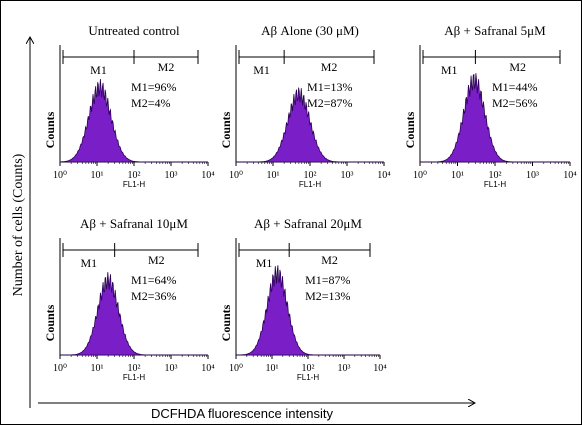 The width and height of the screenshot is (582, 430). Describe the element at coordinates (514, 87) in the screenshot. I see `stat-m1: M1=44%` at that location.